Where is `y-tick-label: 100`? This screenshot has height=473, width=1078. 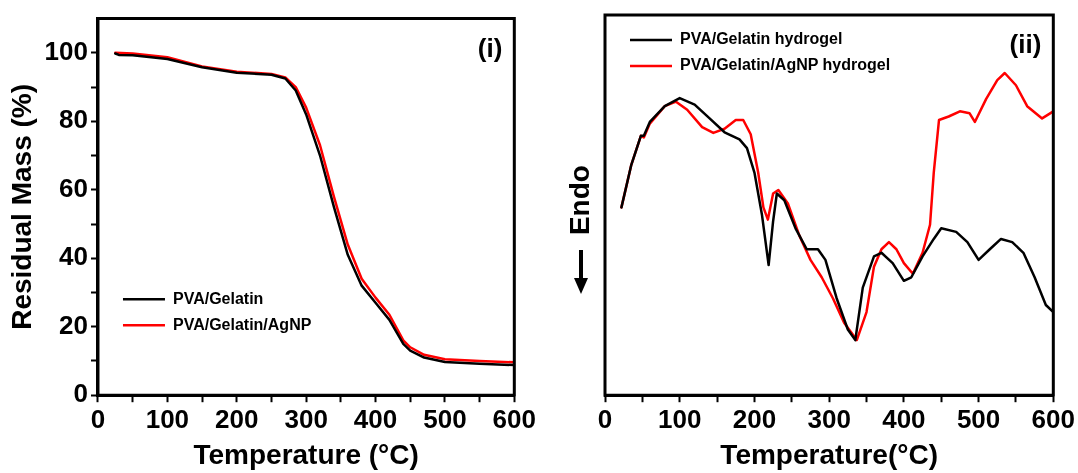
y-tick-label: 100 is located at coordinates (66, 51).